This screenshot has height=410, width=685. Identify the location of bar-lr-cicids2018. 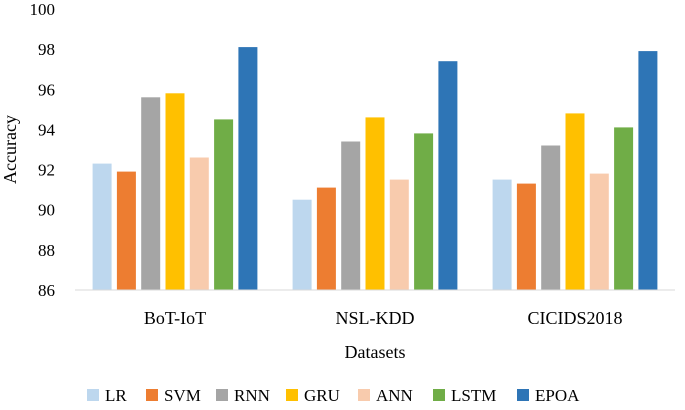
(502, 234).